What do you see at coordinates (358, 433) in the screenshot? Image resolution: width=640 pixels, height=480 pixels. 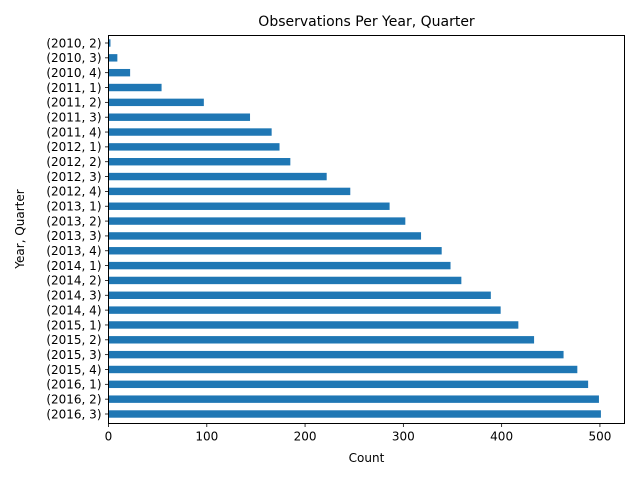 I see `x-axis-ticks: 0 100 200 300 400 500` at bounding box center [358, 433].